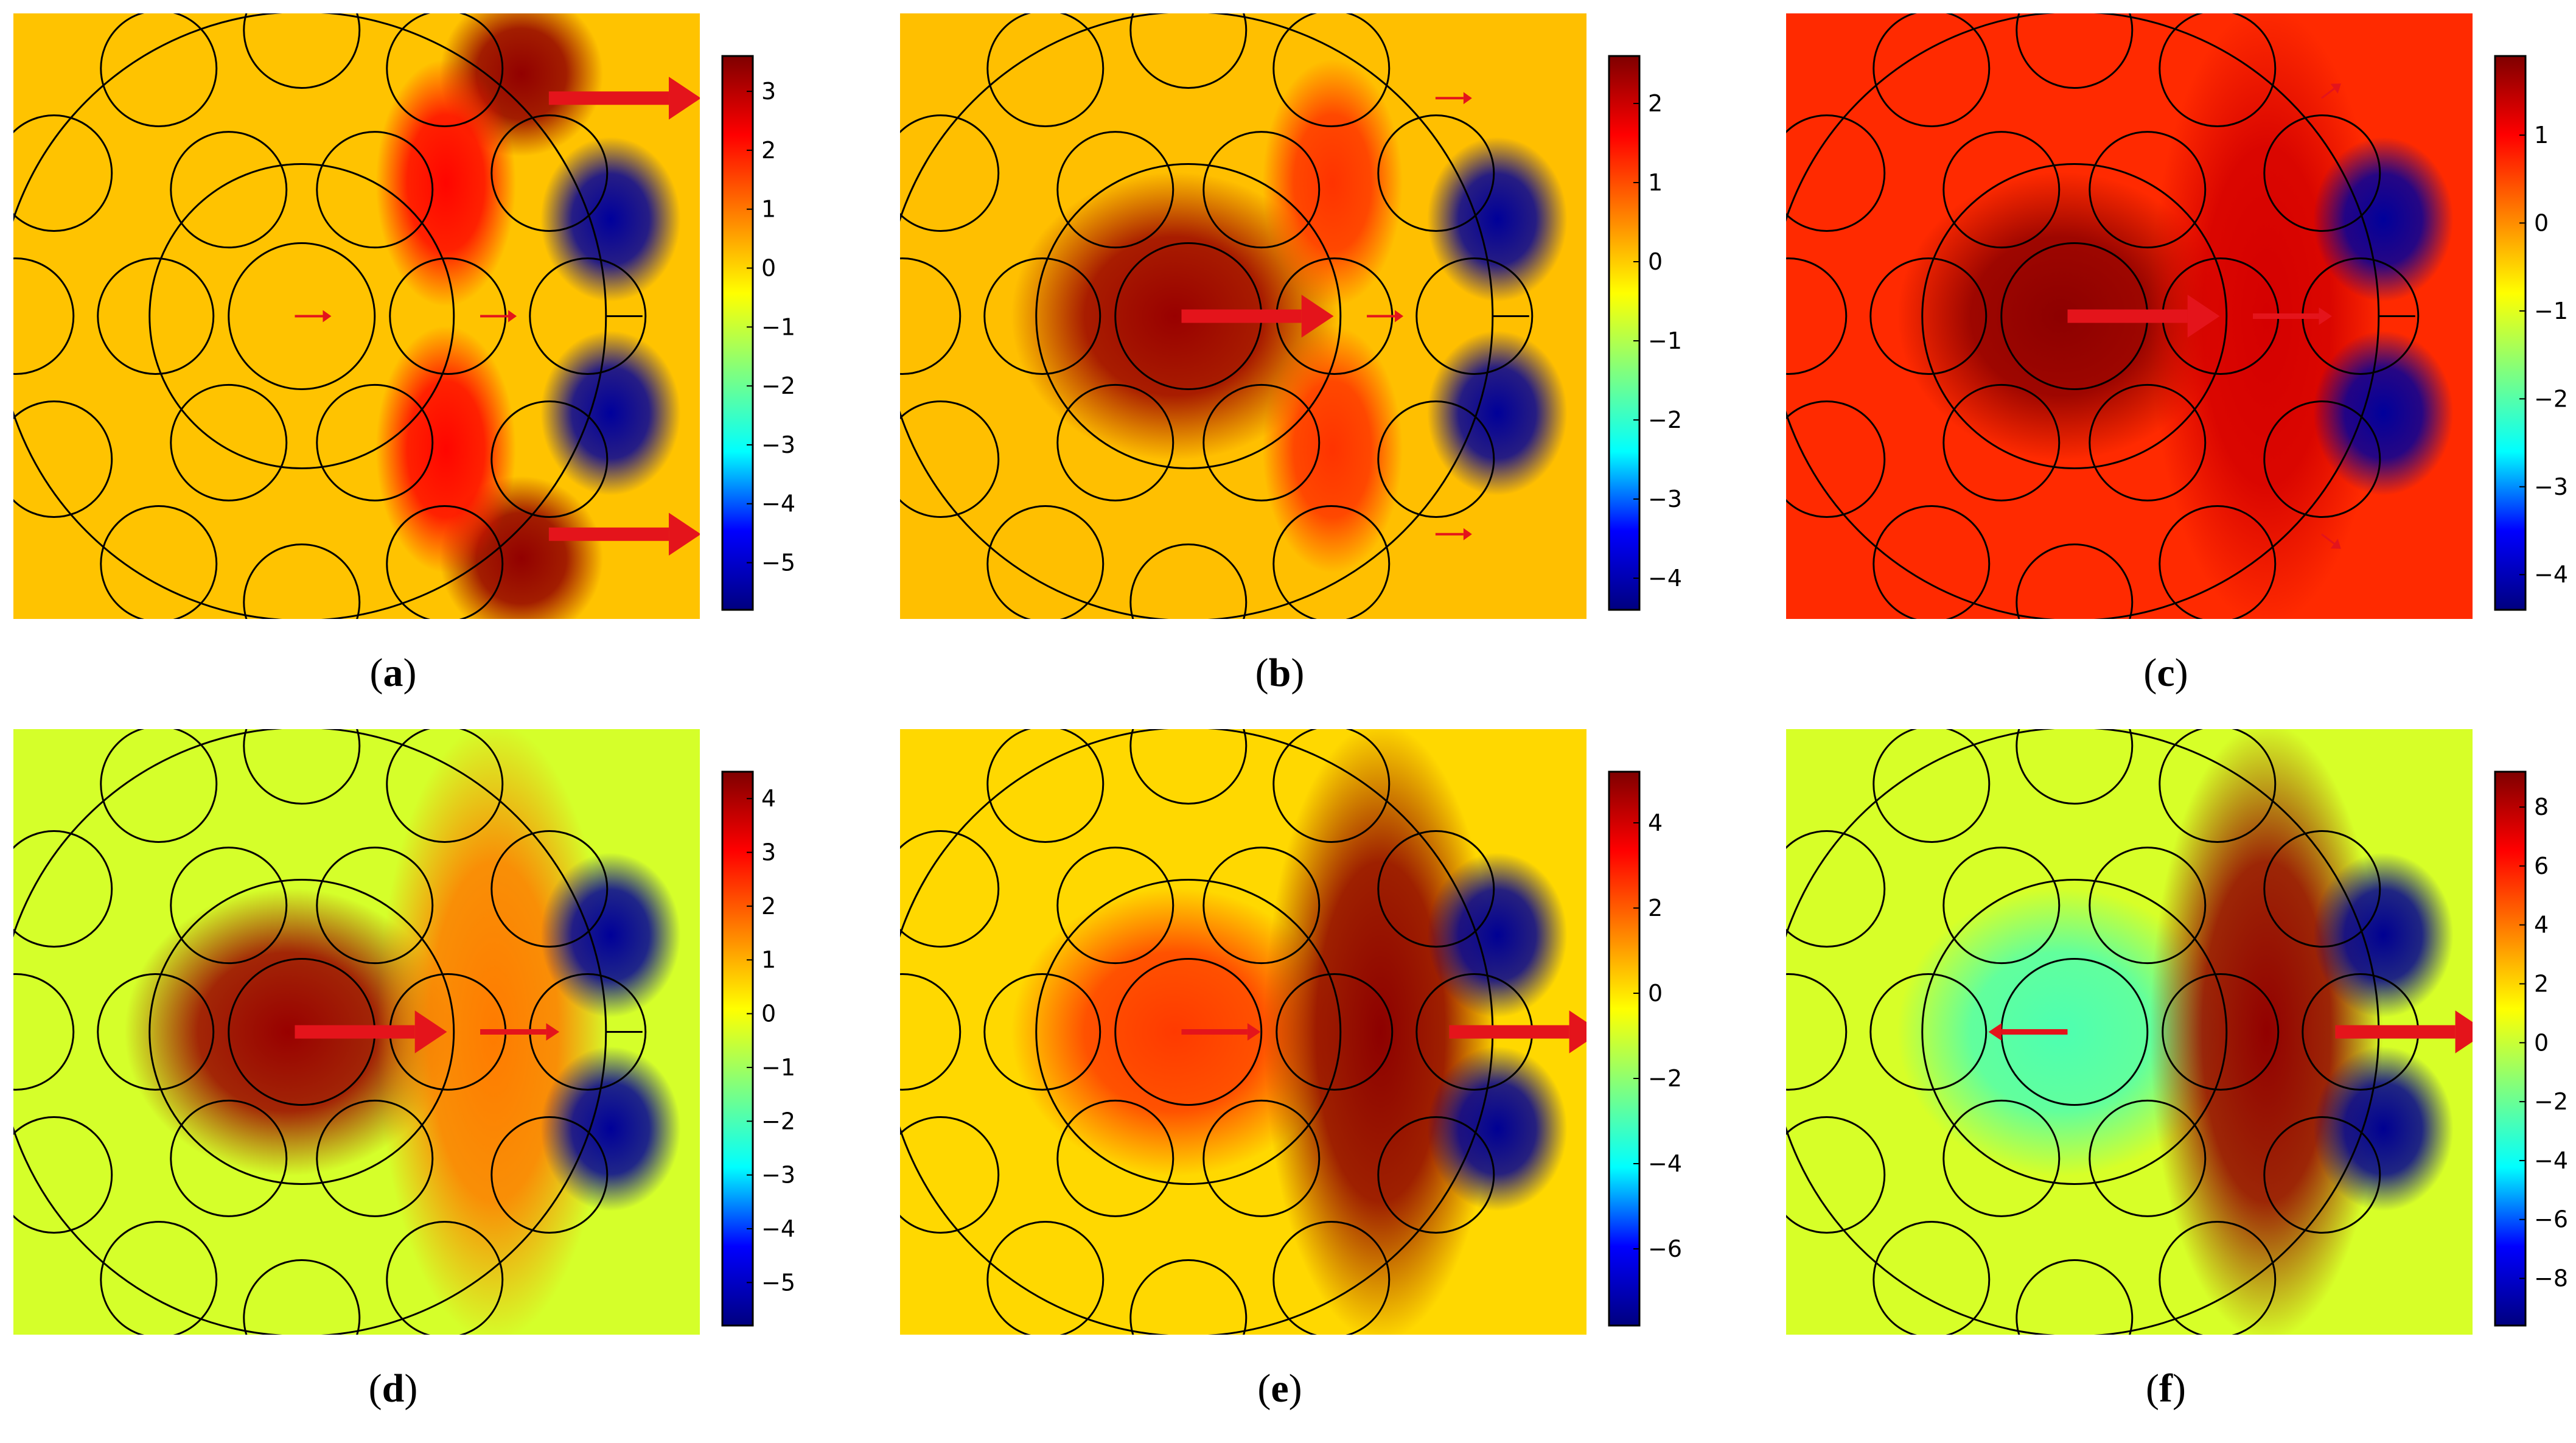 The height and width of the screenshot is (1443, 2576). What do you see at coordinates (2510, 1048) in the screenshot?
I see `colorbar-gradient` at bounding box center [2510, 1048].